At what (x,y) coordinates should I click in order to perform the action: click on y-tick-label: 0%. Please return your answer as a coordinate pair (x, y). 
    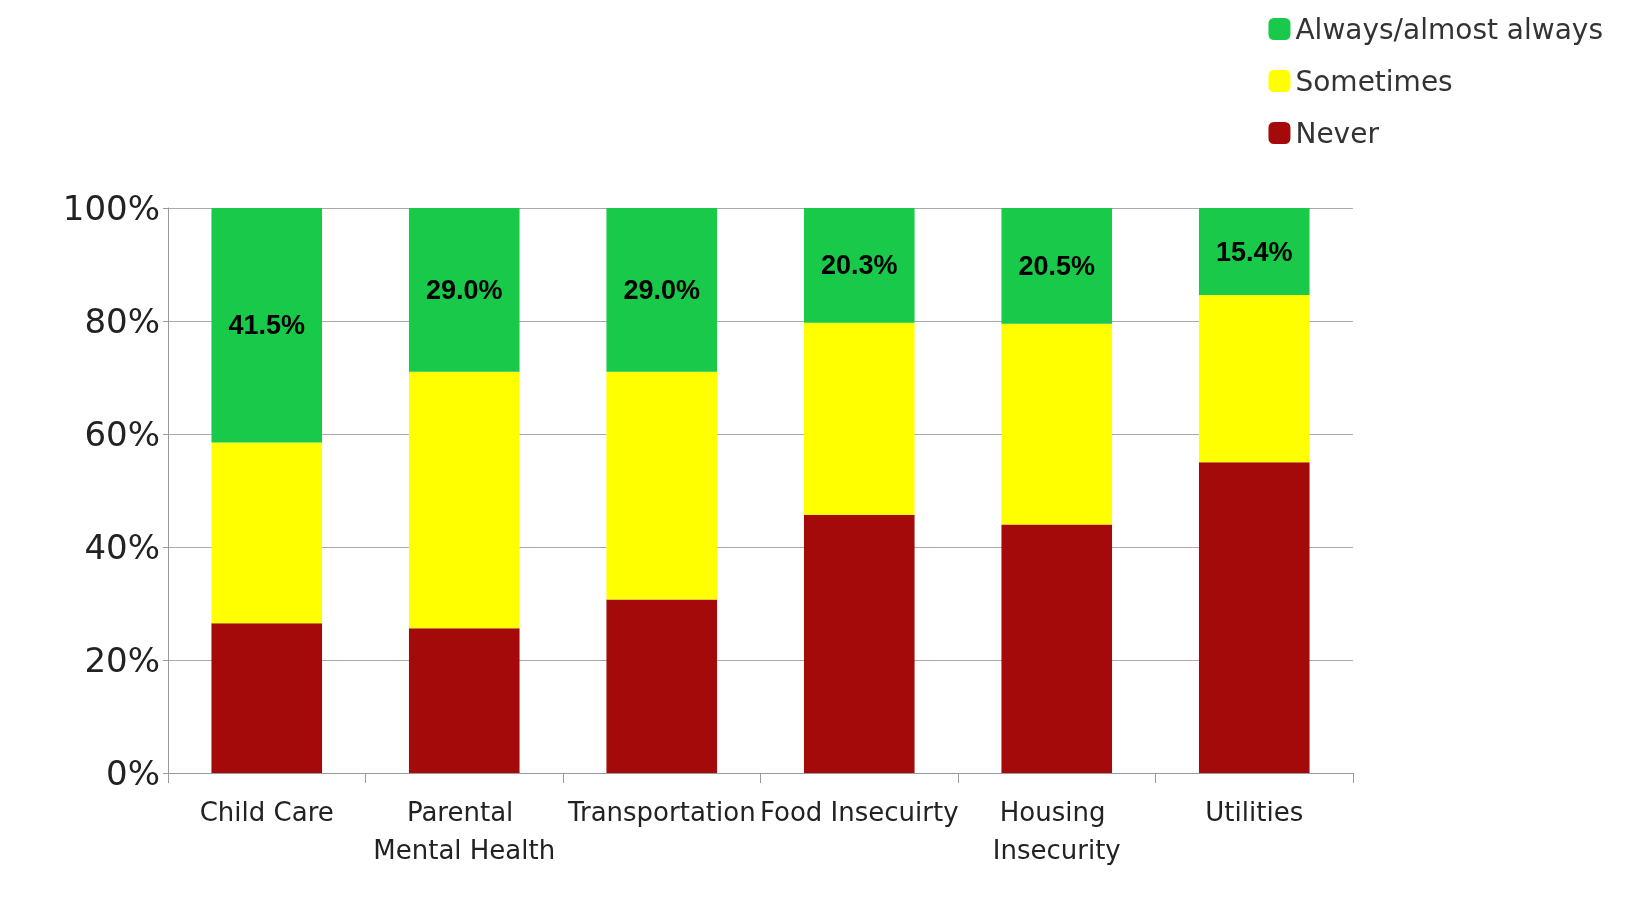
    Looking at the image, I should click on (133, 773).